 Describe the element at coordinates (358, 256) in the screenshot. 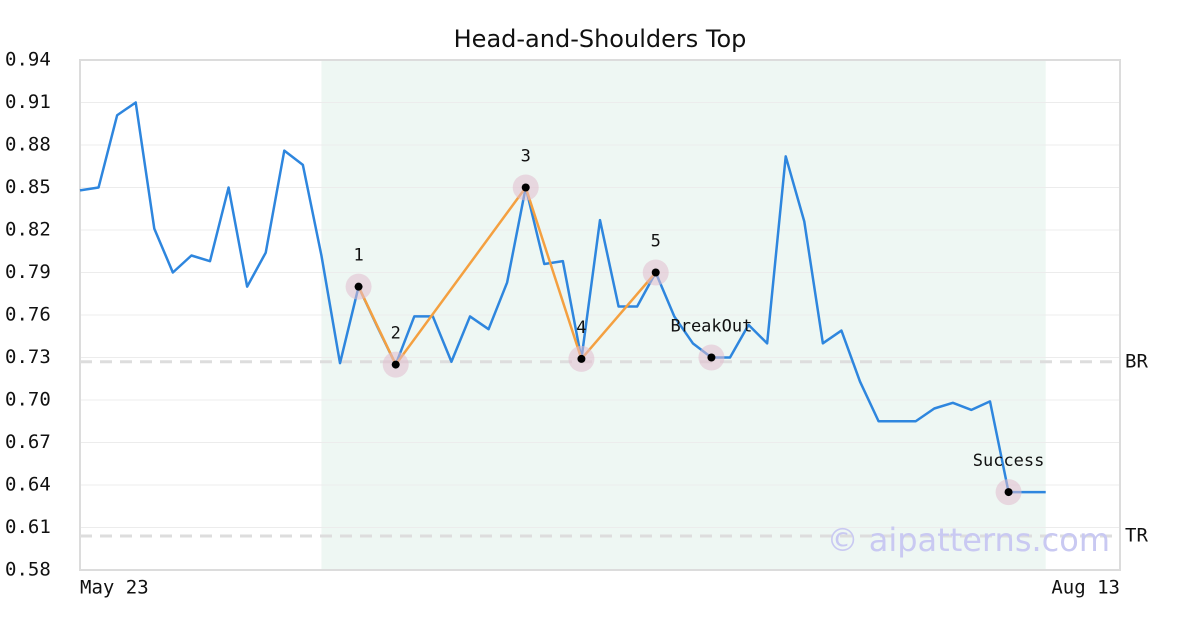

I see `point-label: 1` at that location.